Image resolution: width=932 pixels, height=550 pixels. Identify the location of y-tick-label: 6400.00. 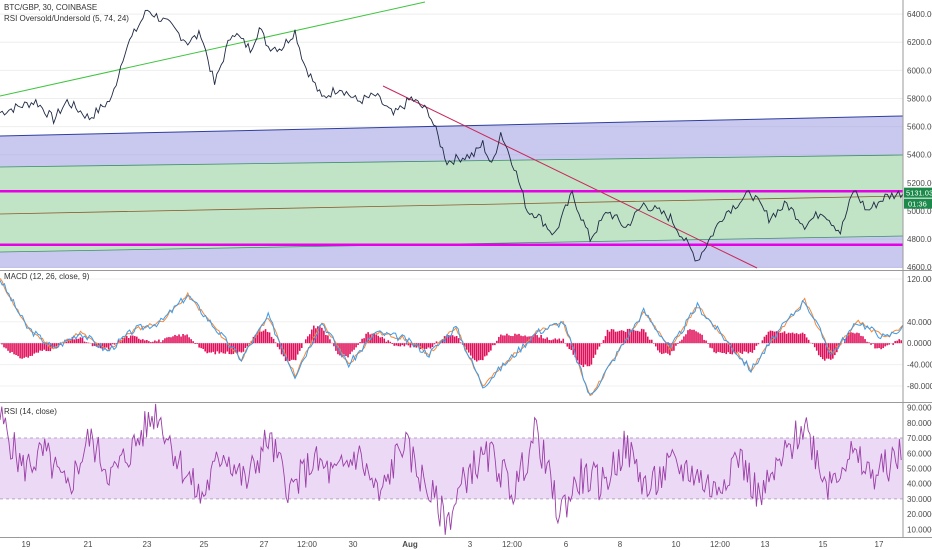
(919, 14).